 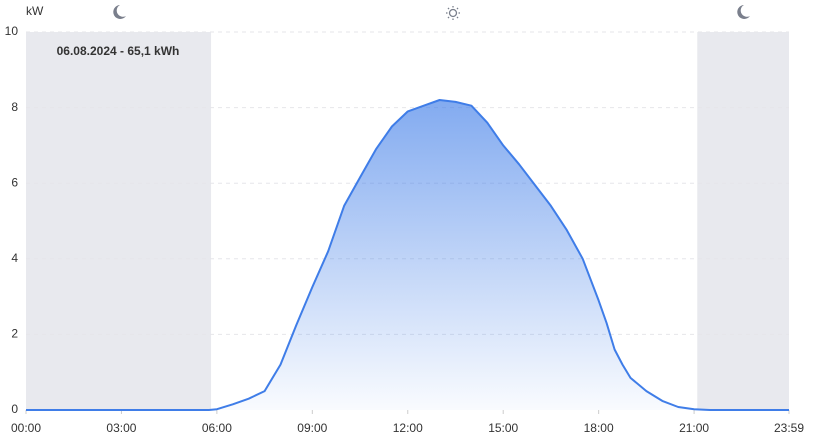 I want to click on y-axis-label: kW, so click(x=35, y=11).